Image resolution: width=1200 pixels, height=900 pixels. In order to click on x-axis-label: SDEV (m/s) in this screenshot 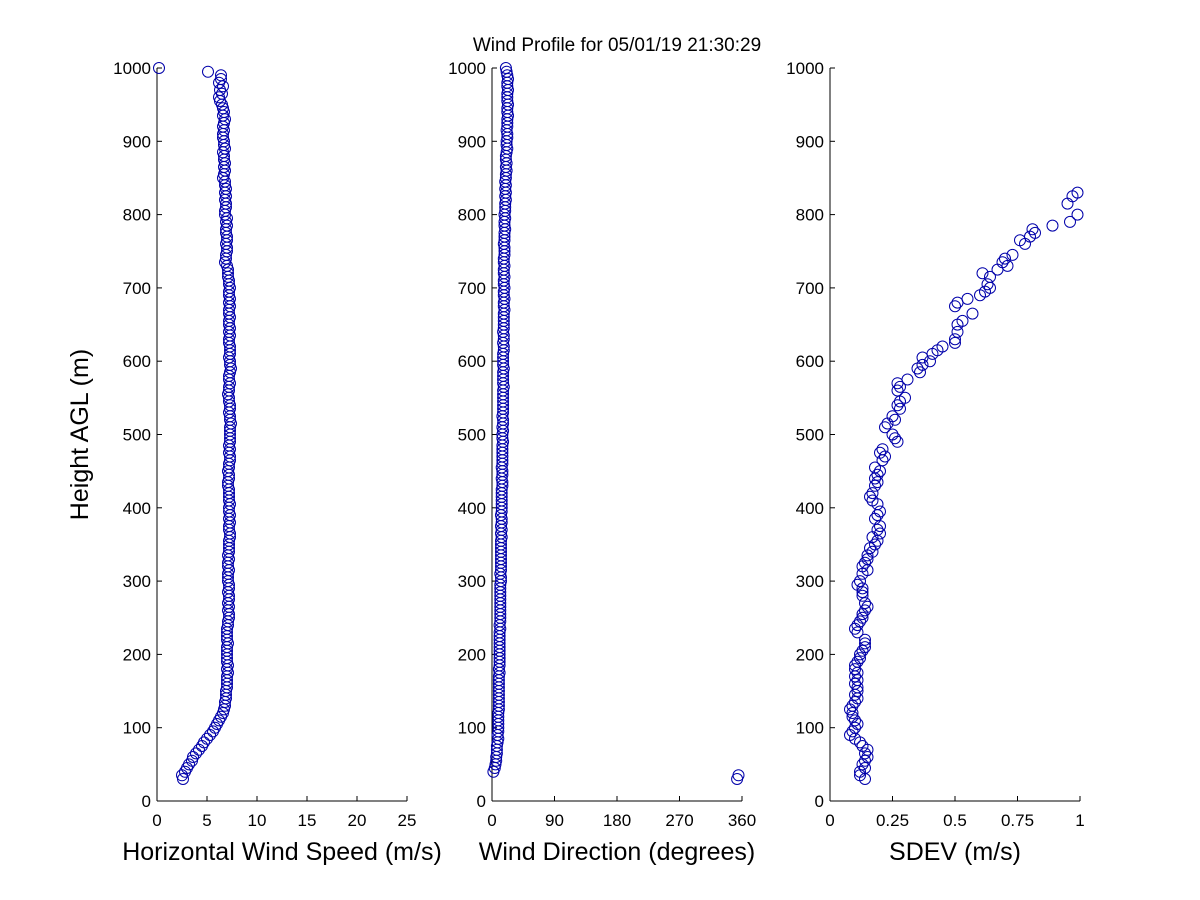, I will do `click(955, 852)`.